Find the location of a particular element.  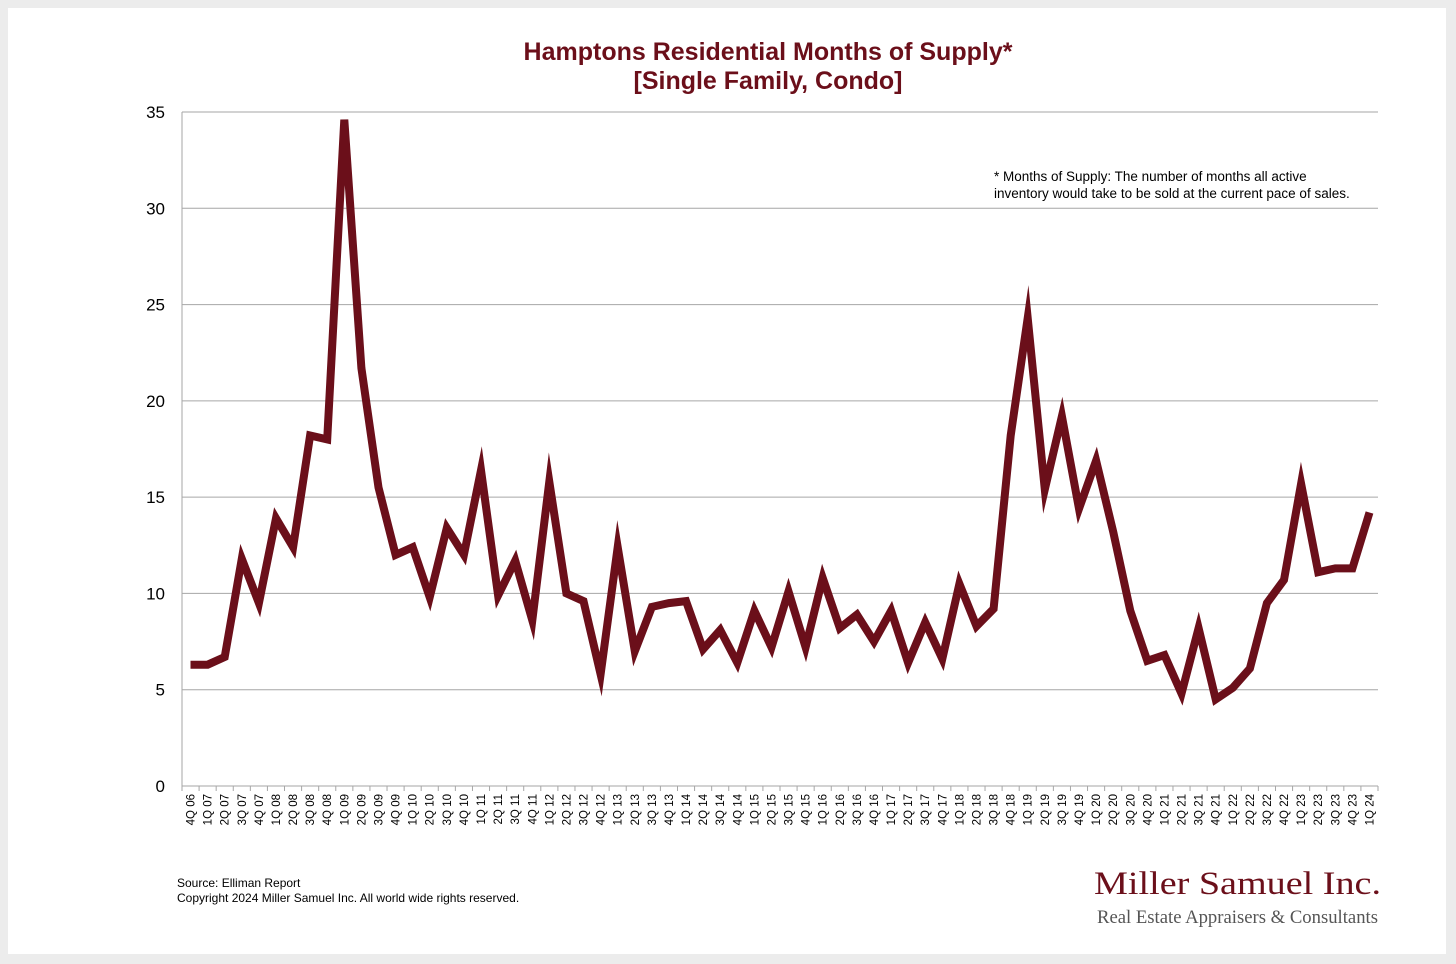

x-tick-label: 3Q 14 is located at coordinates (721, 809).